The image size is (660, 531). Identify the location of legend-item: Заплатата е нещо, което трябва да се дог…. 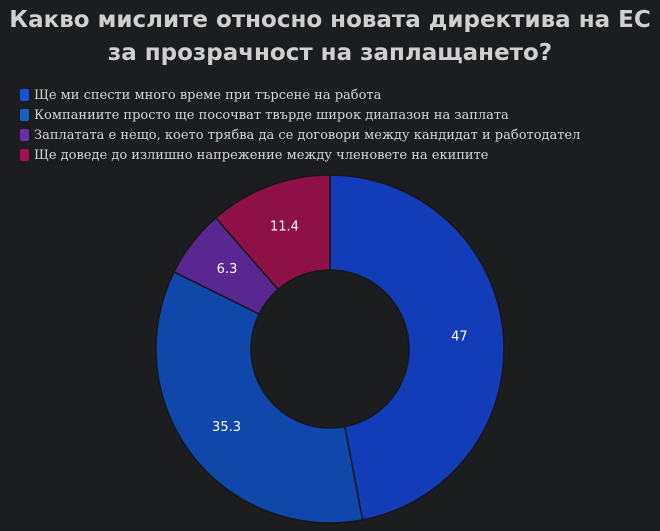
(300, 135).